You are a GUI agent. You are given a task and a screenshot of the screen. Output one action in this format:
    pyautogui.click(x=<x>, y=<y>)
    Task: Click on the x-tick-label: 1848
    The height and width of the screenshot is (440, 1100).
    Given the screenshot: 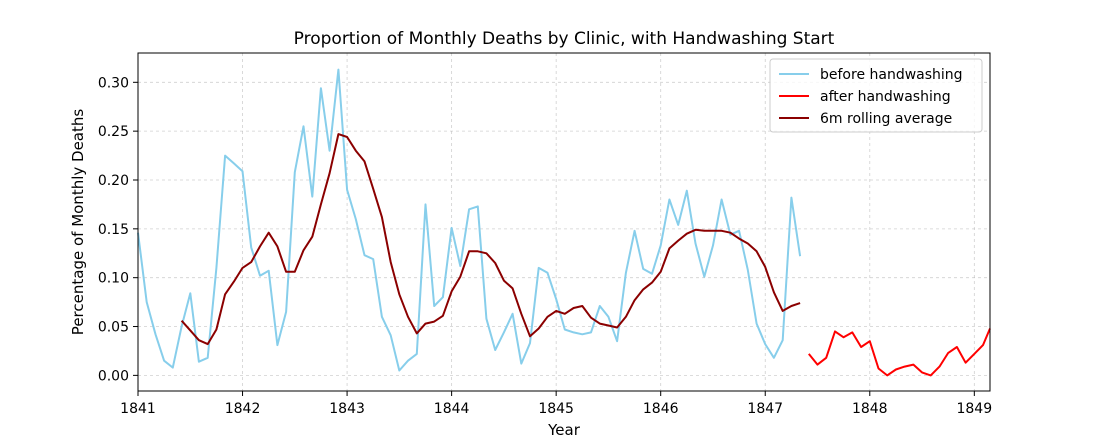 What is the action you would take?
    pyautogui.click(x=870, y=409)
    